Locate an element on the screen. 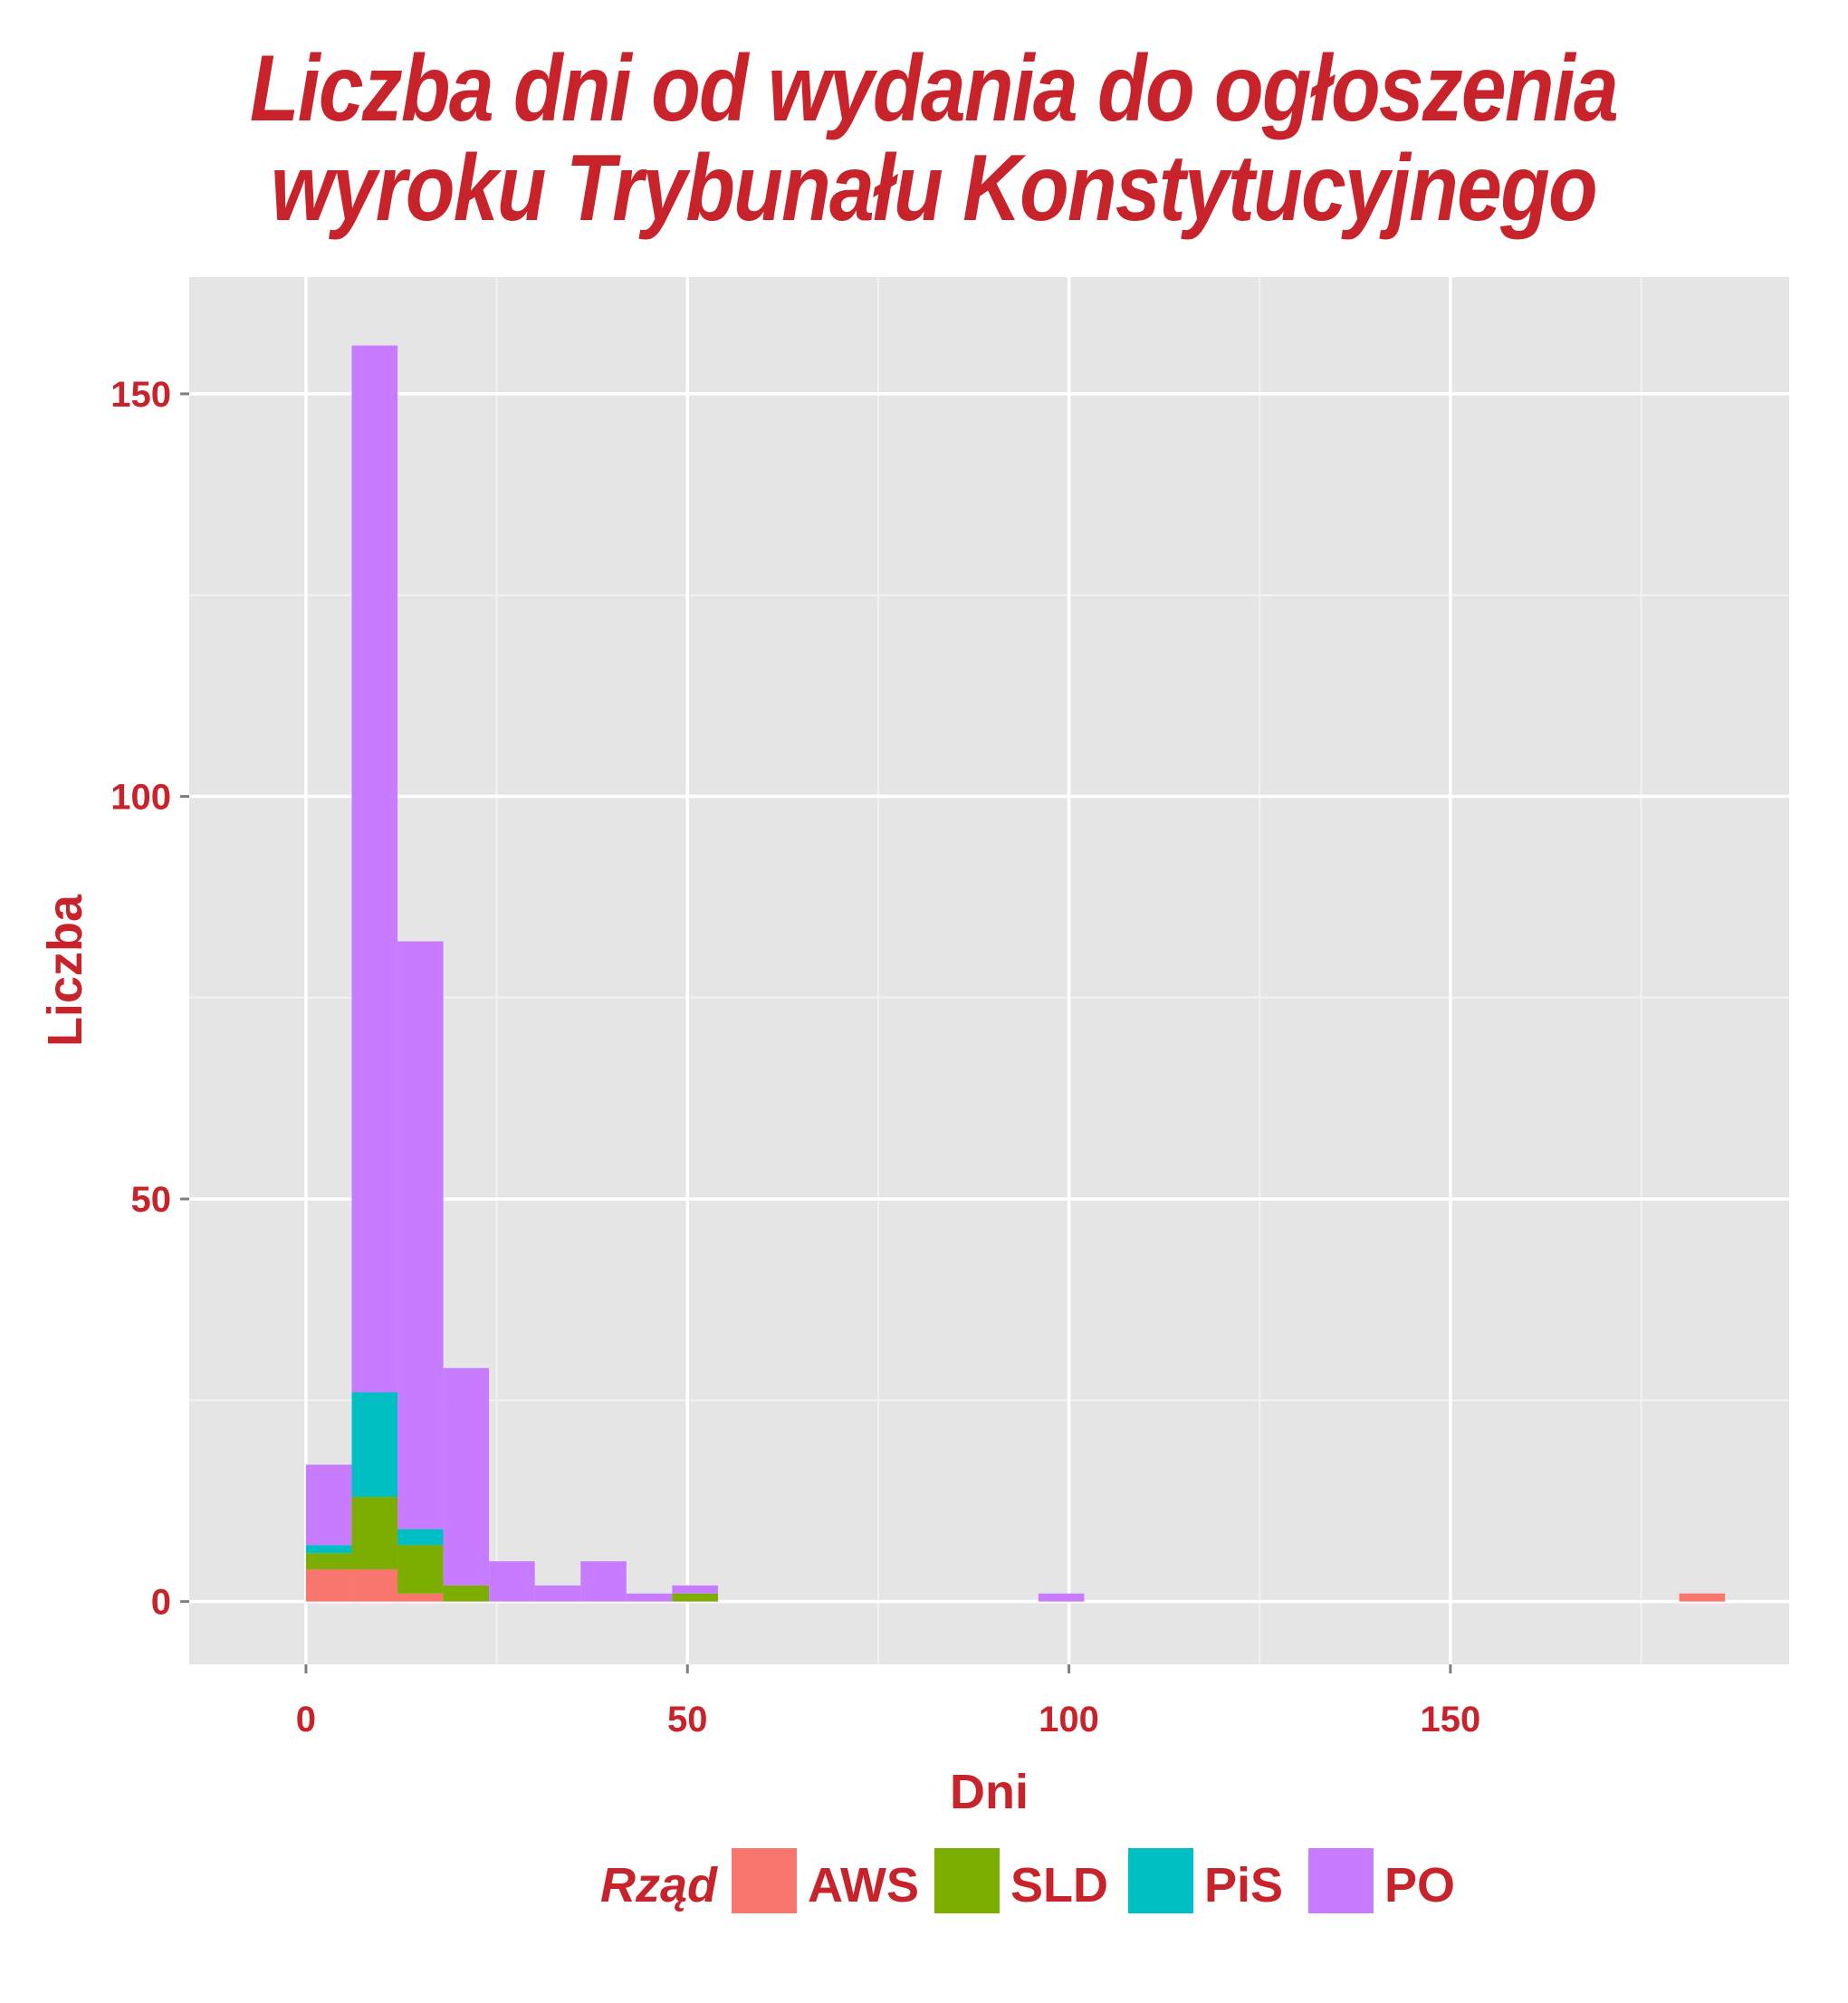 The width and height of the screenshot is (1848, 2003). x-tick-label: 100 is located at coordinates (1069, 1720).